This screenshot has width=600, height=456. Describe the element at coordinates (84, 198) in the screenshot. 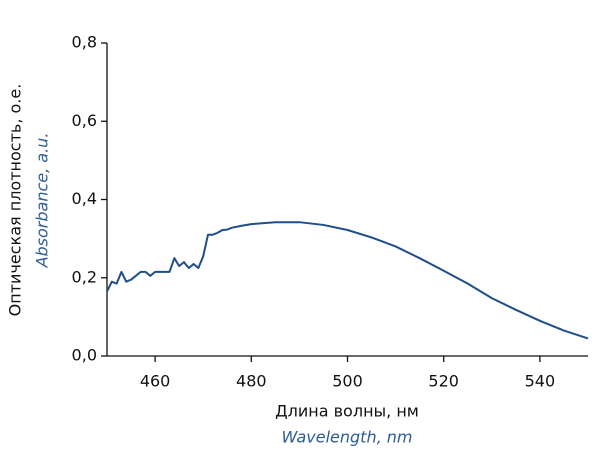

I see `y-tick-label: 0,4` at that location.